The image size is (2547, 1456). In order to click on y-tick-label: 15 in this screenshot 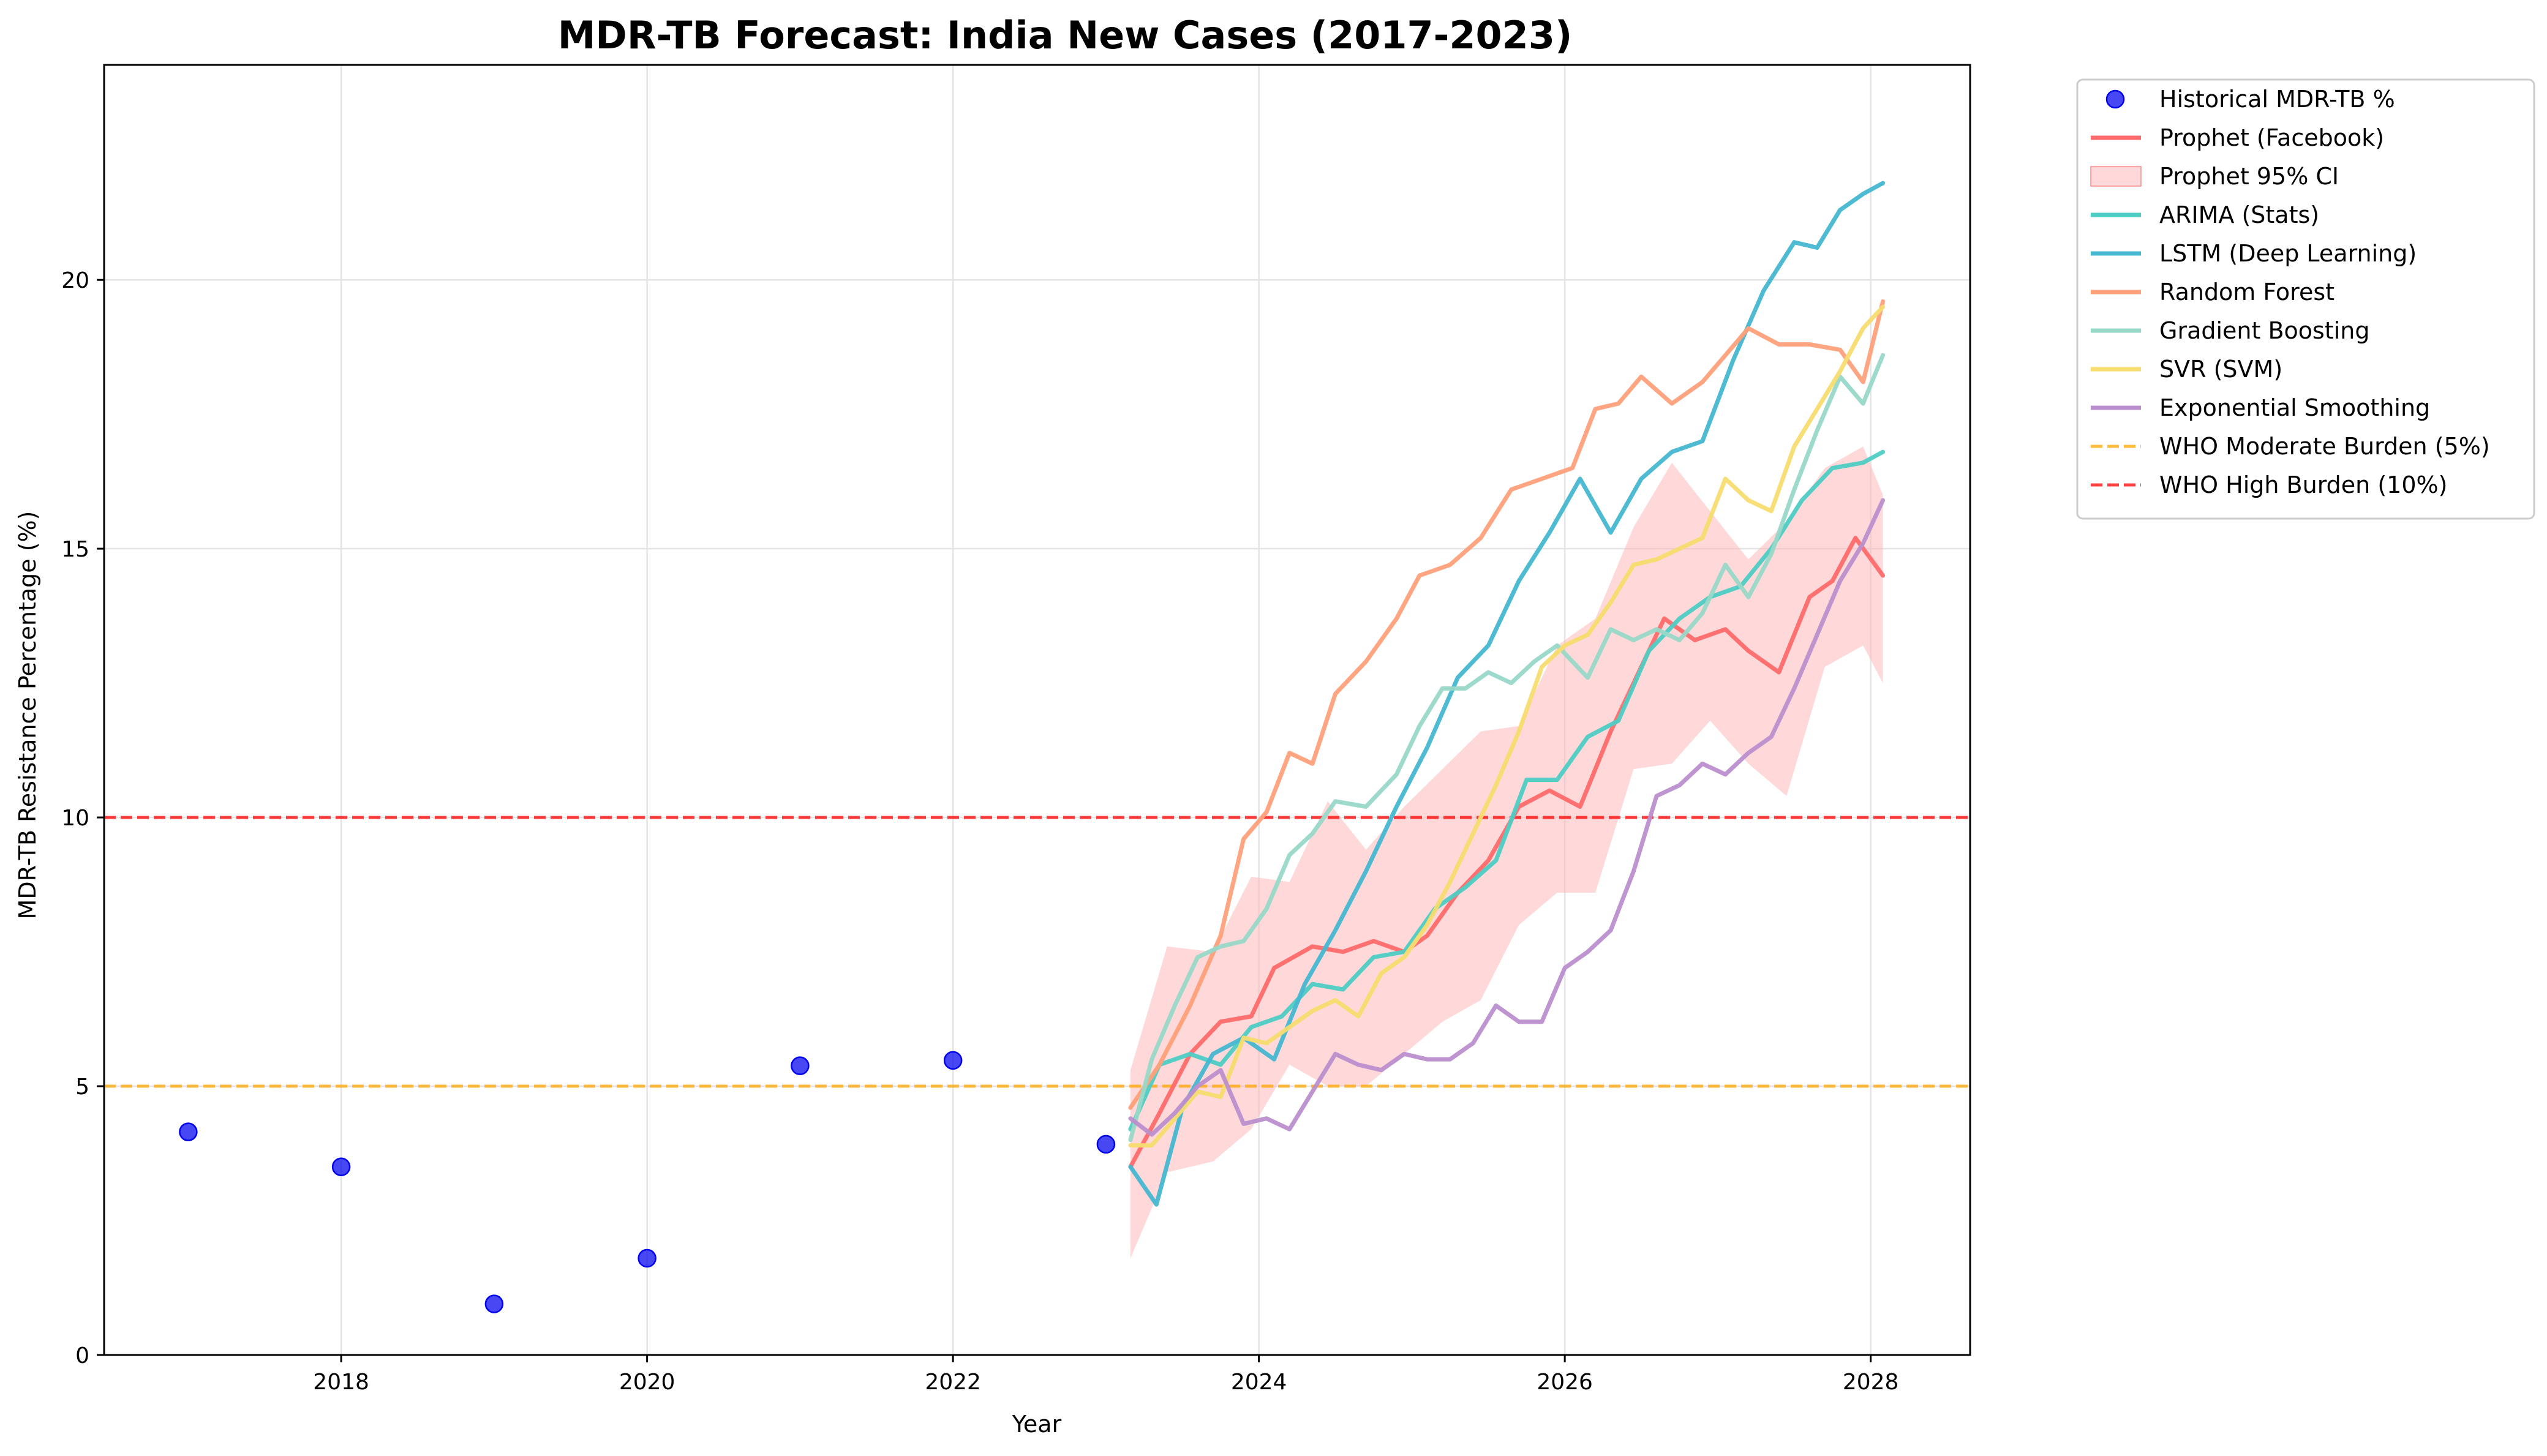, I will do `click(75, 550)`.